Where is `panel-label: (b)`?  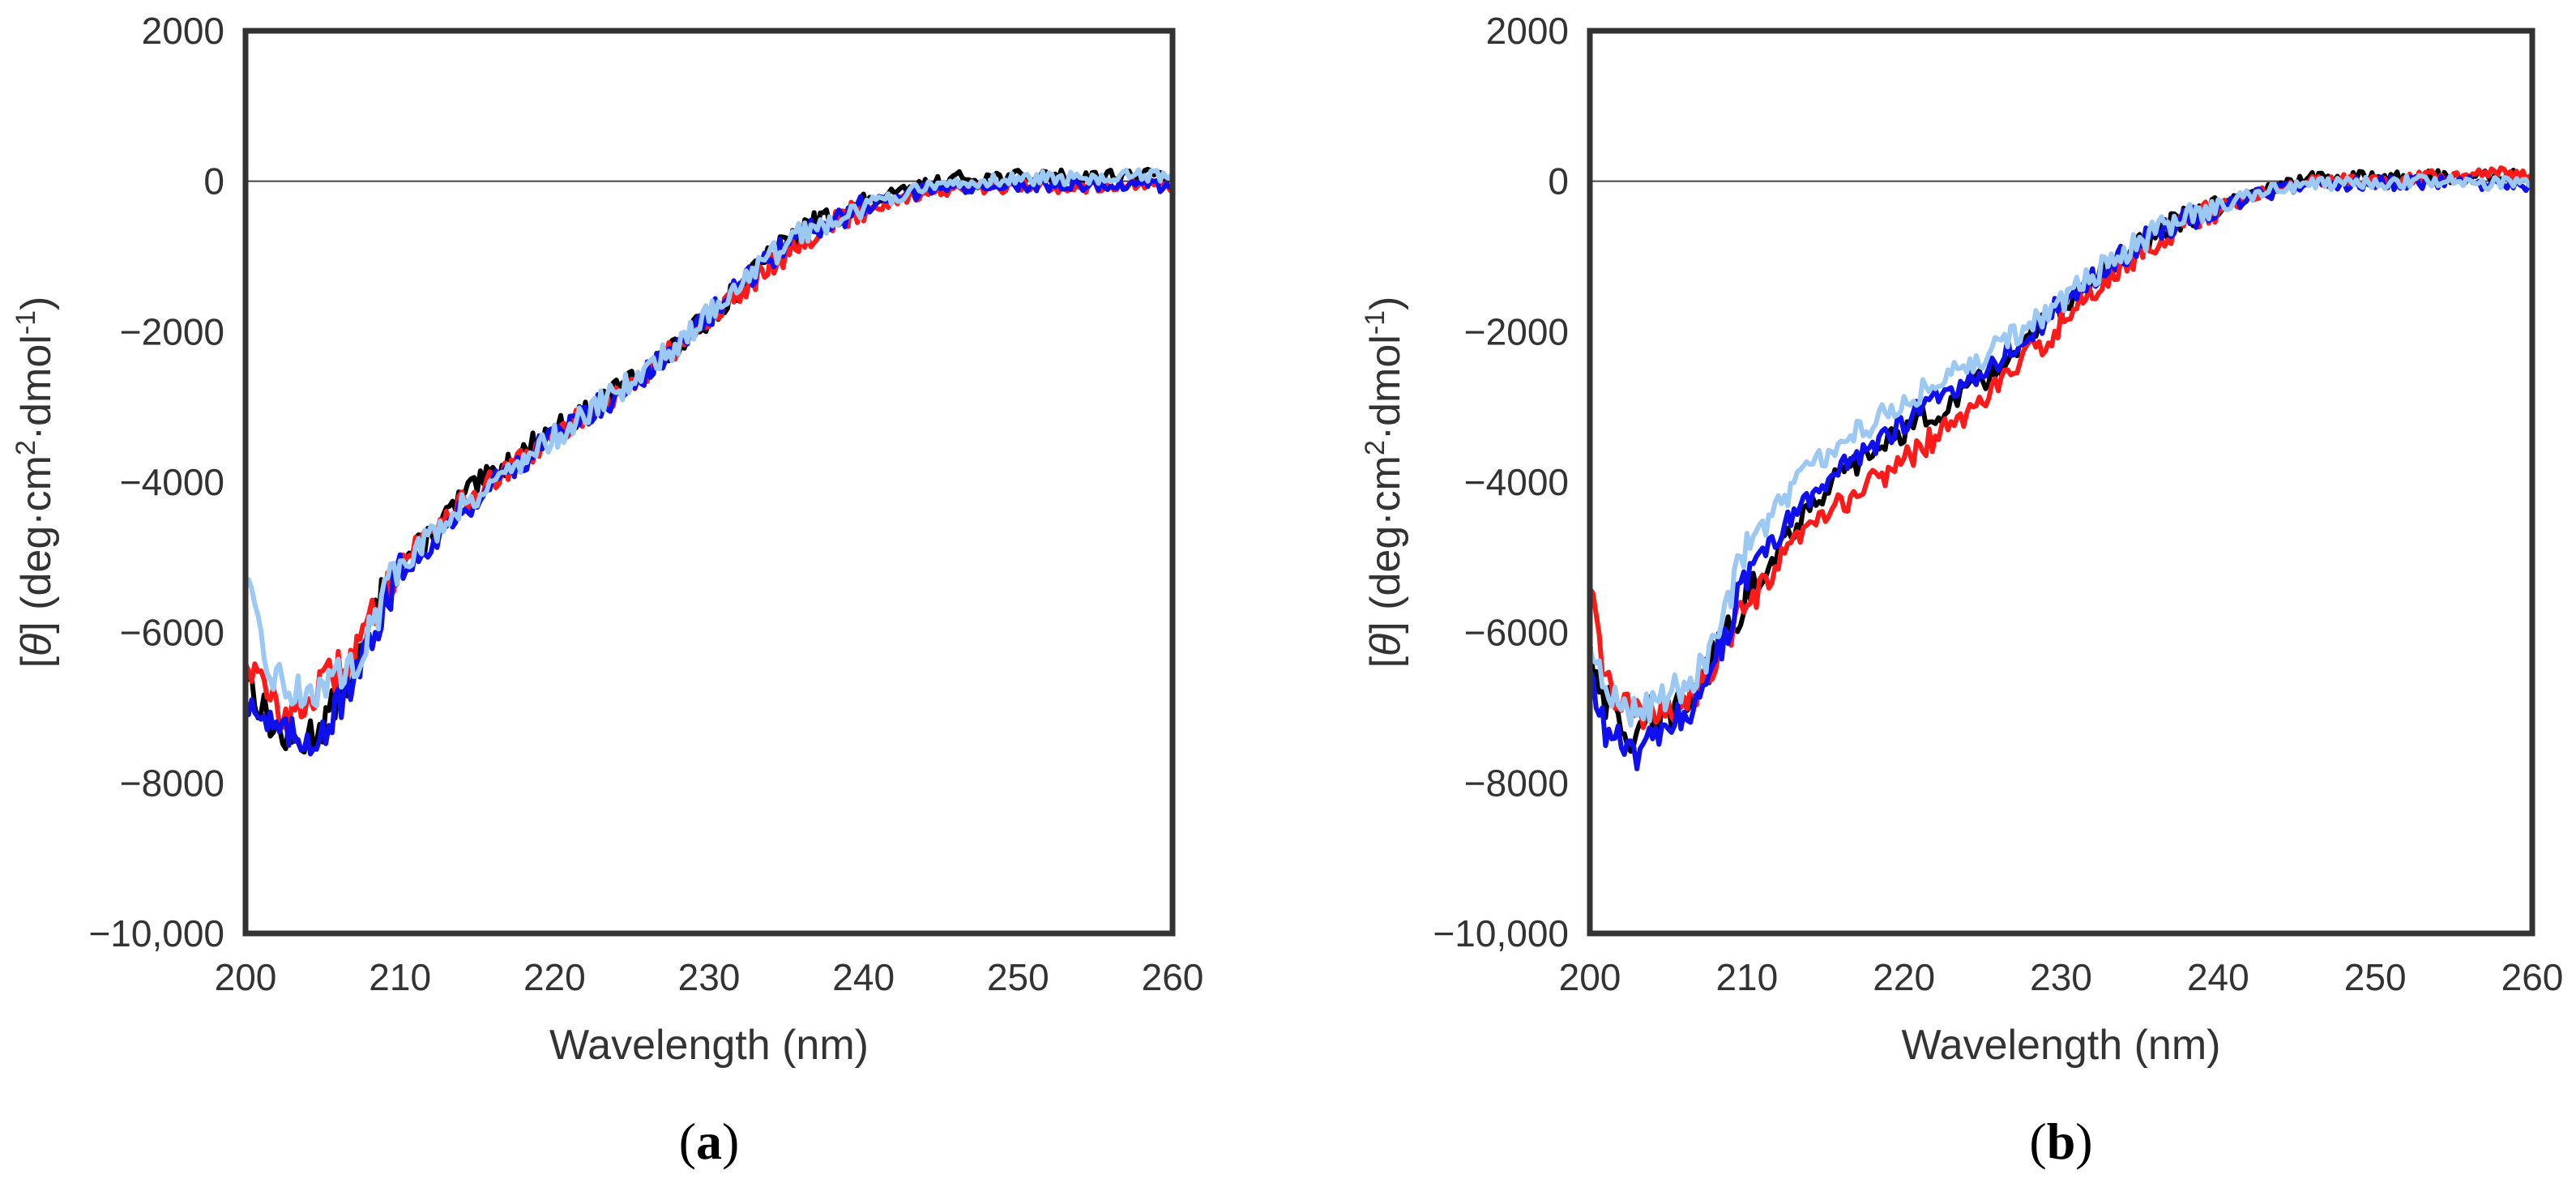
panel-label: (b) is located at coordinates (2060, 1141).